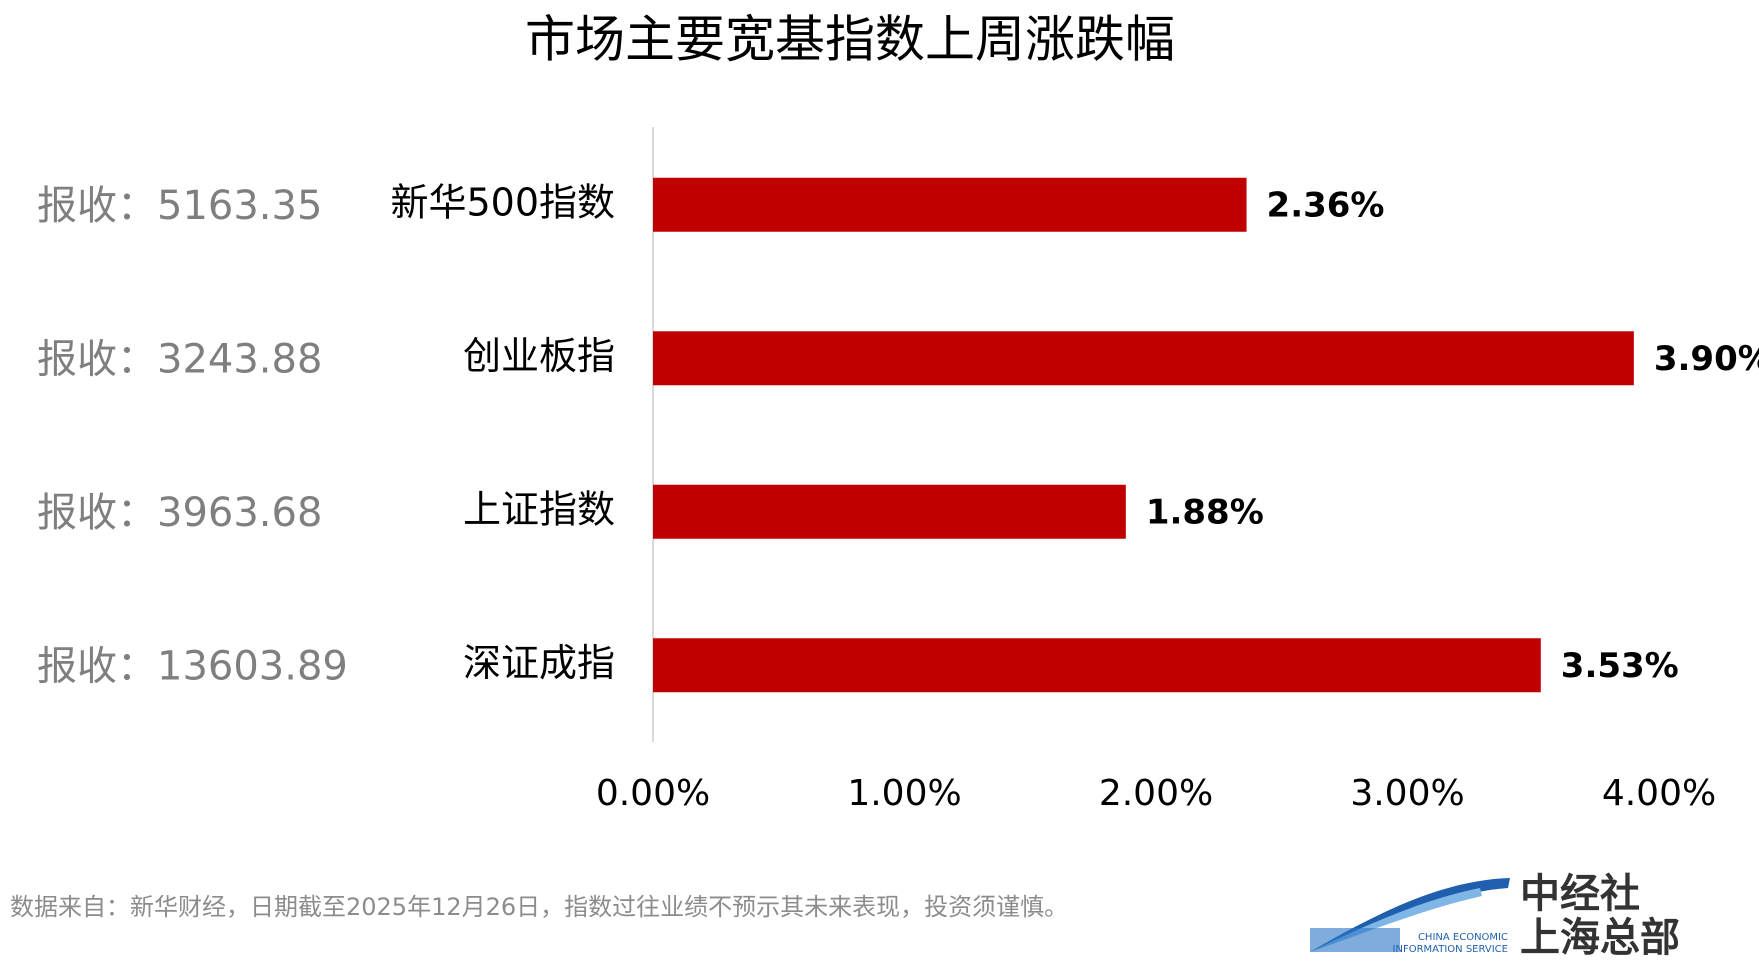 The image size is (1759, 975). Describe the element at coordinates (653, 793) in the screenshot. I see `x-tick-label: 0.00%` at that location.